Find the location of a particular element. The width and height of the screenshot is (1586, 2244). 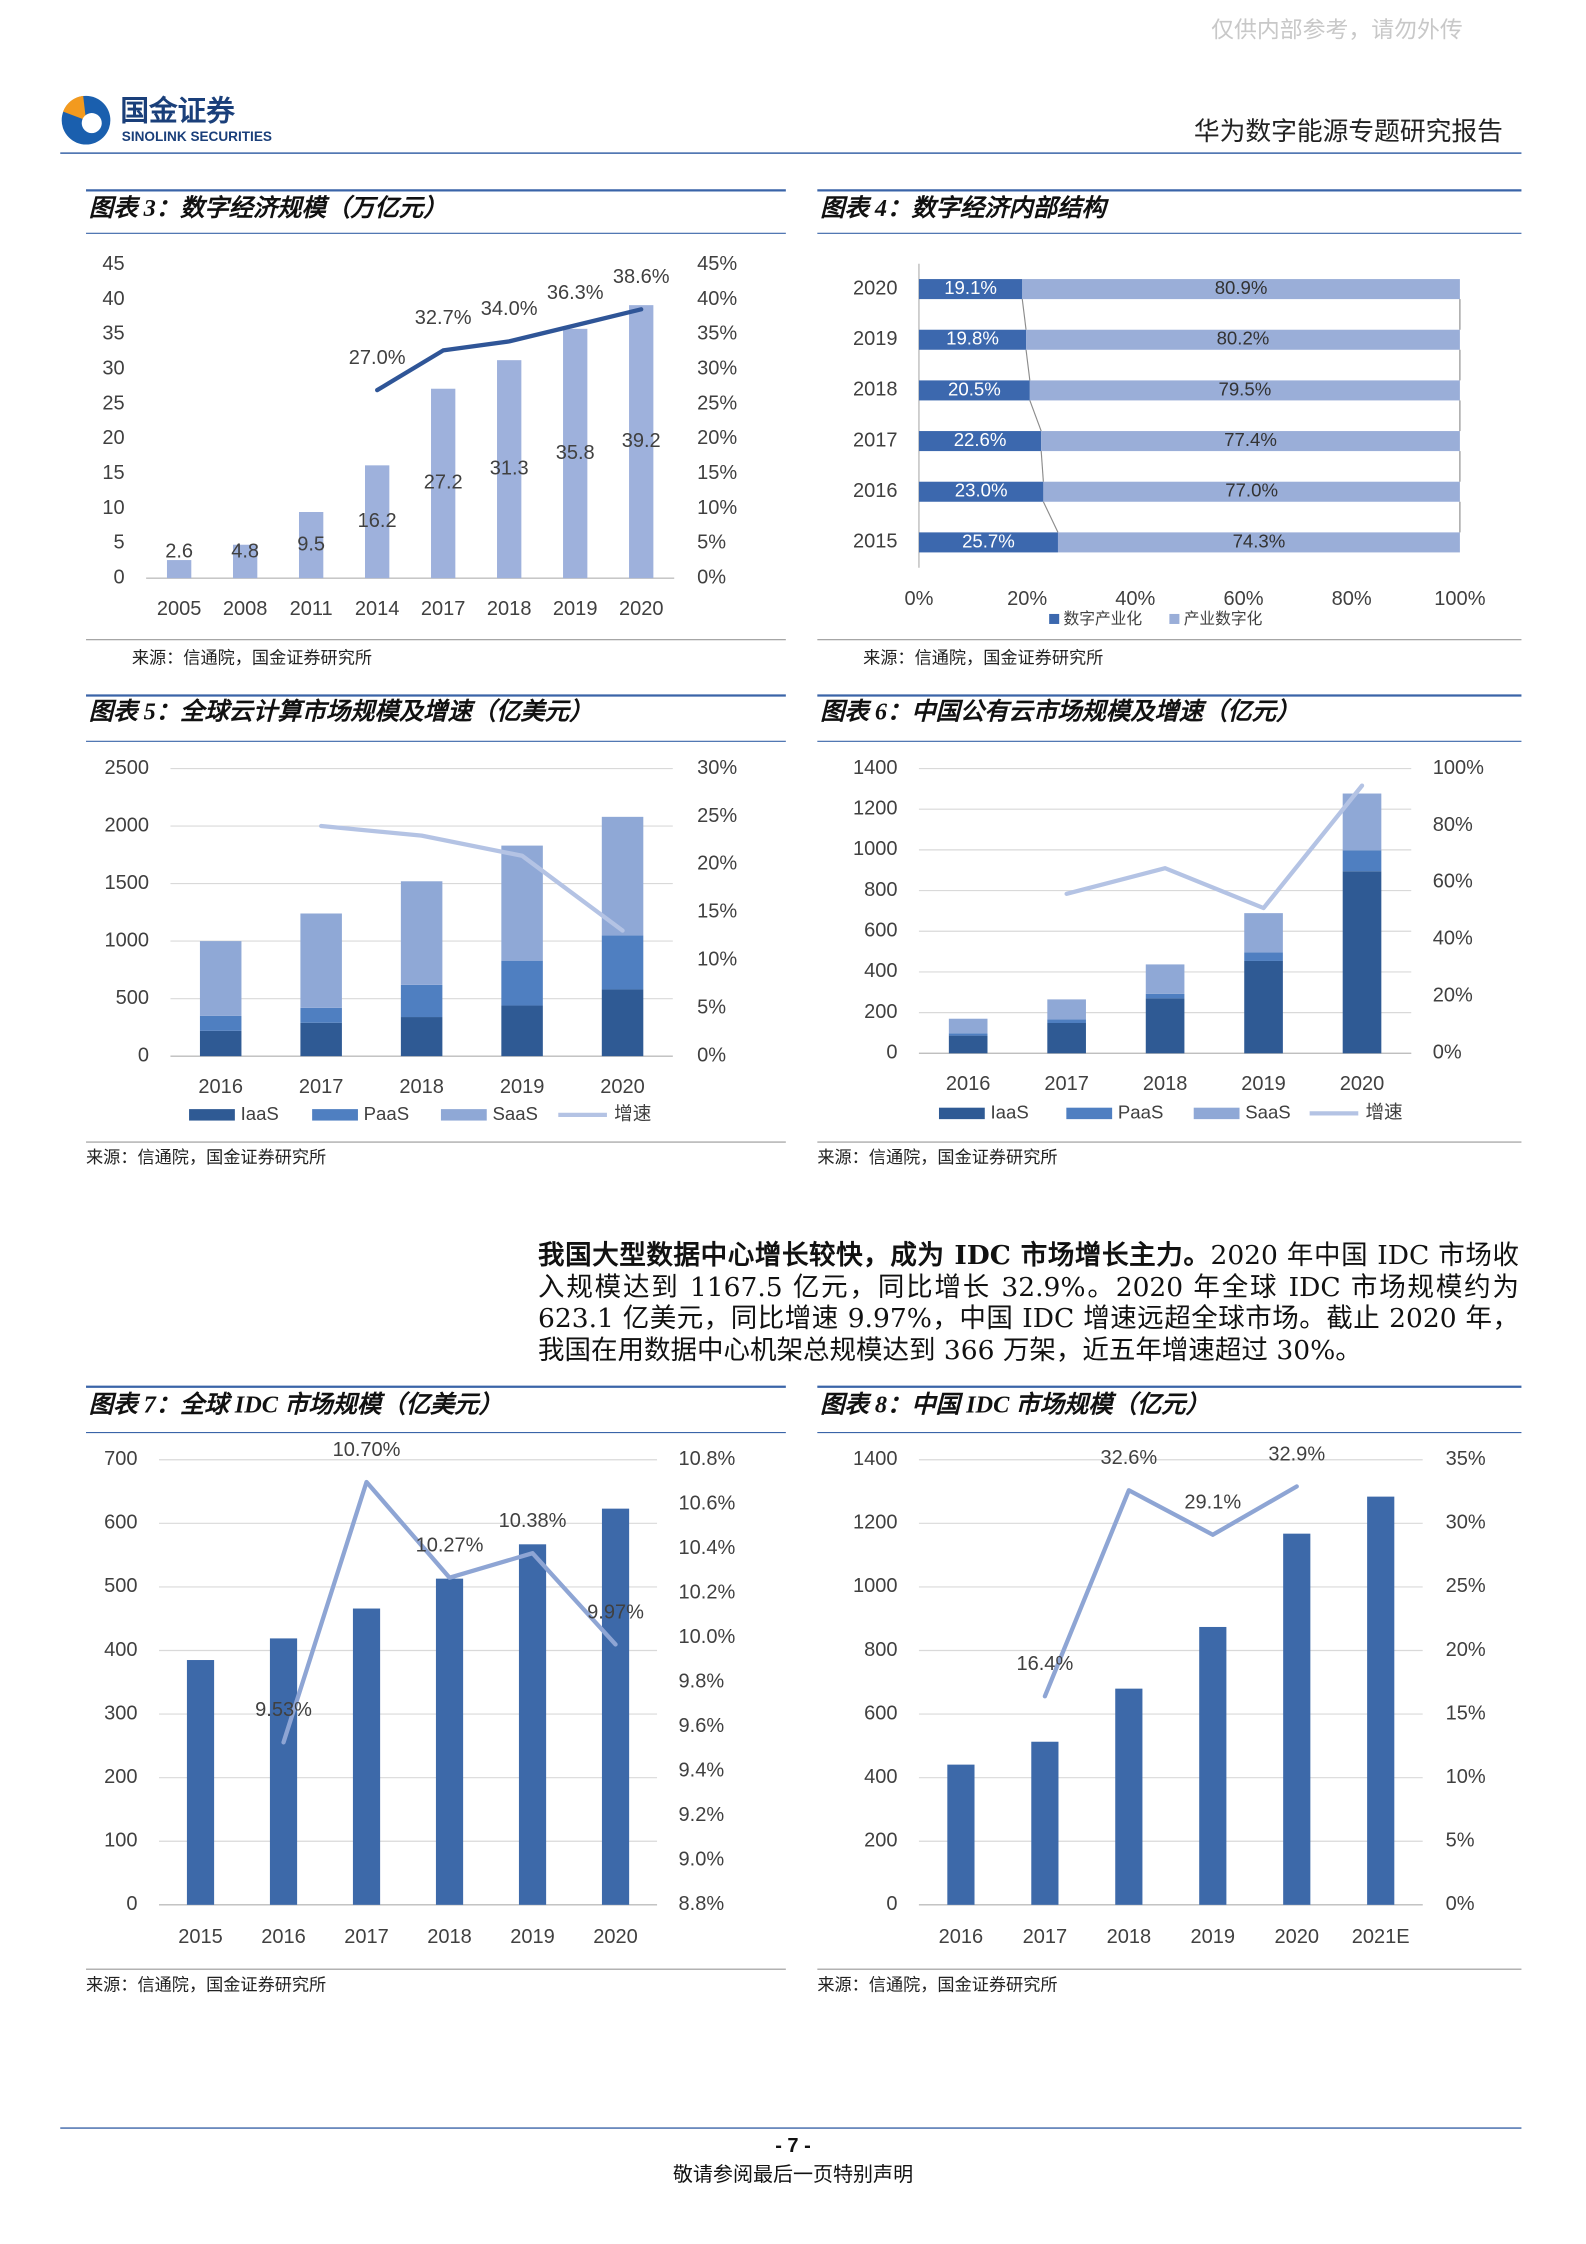

x-tick-label: 100% is located at coordinates (1459, 599).